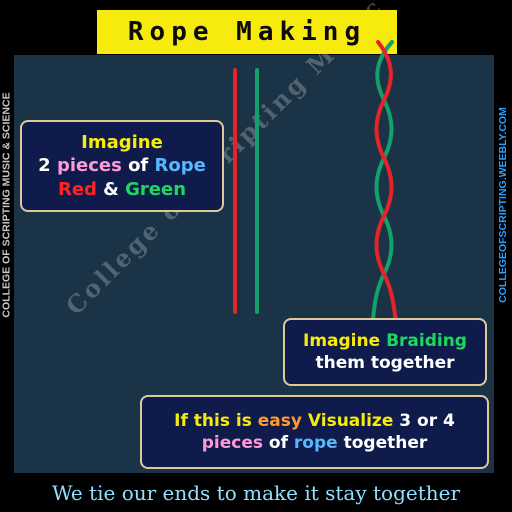  Describe the element at coordinates (424, 420) in the screenshot. I see `text-span: 3 or 4` at that location.